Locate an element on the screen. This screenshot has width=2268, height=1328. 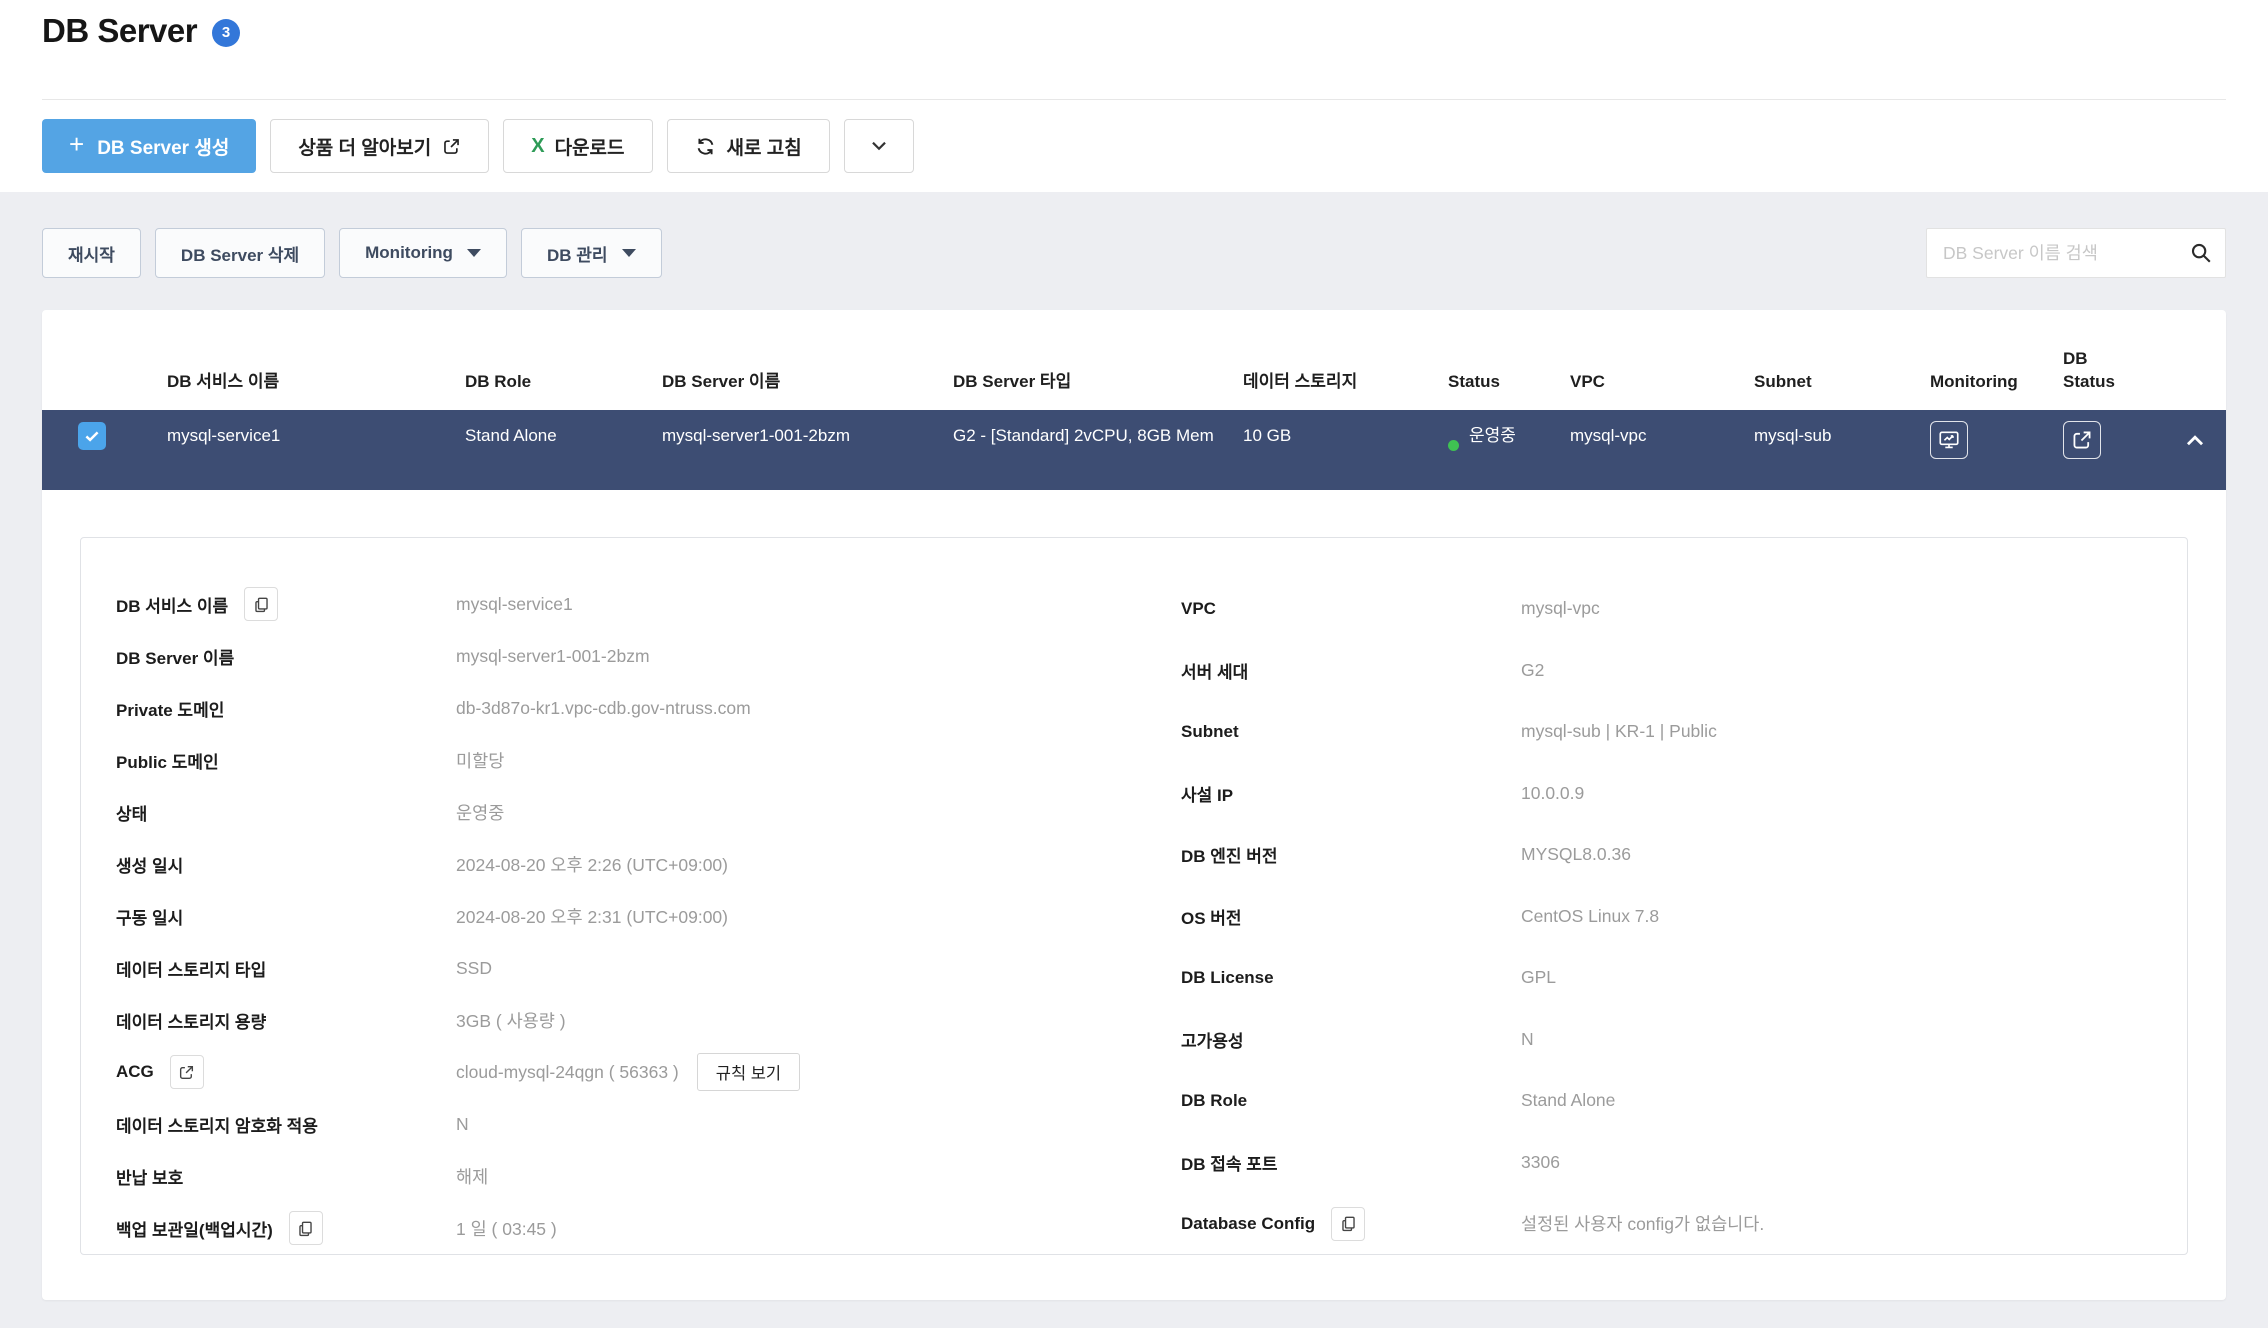
detail-label: DB 접속 포트 is located at coordinates (1229, 1164).